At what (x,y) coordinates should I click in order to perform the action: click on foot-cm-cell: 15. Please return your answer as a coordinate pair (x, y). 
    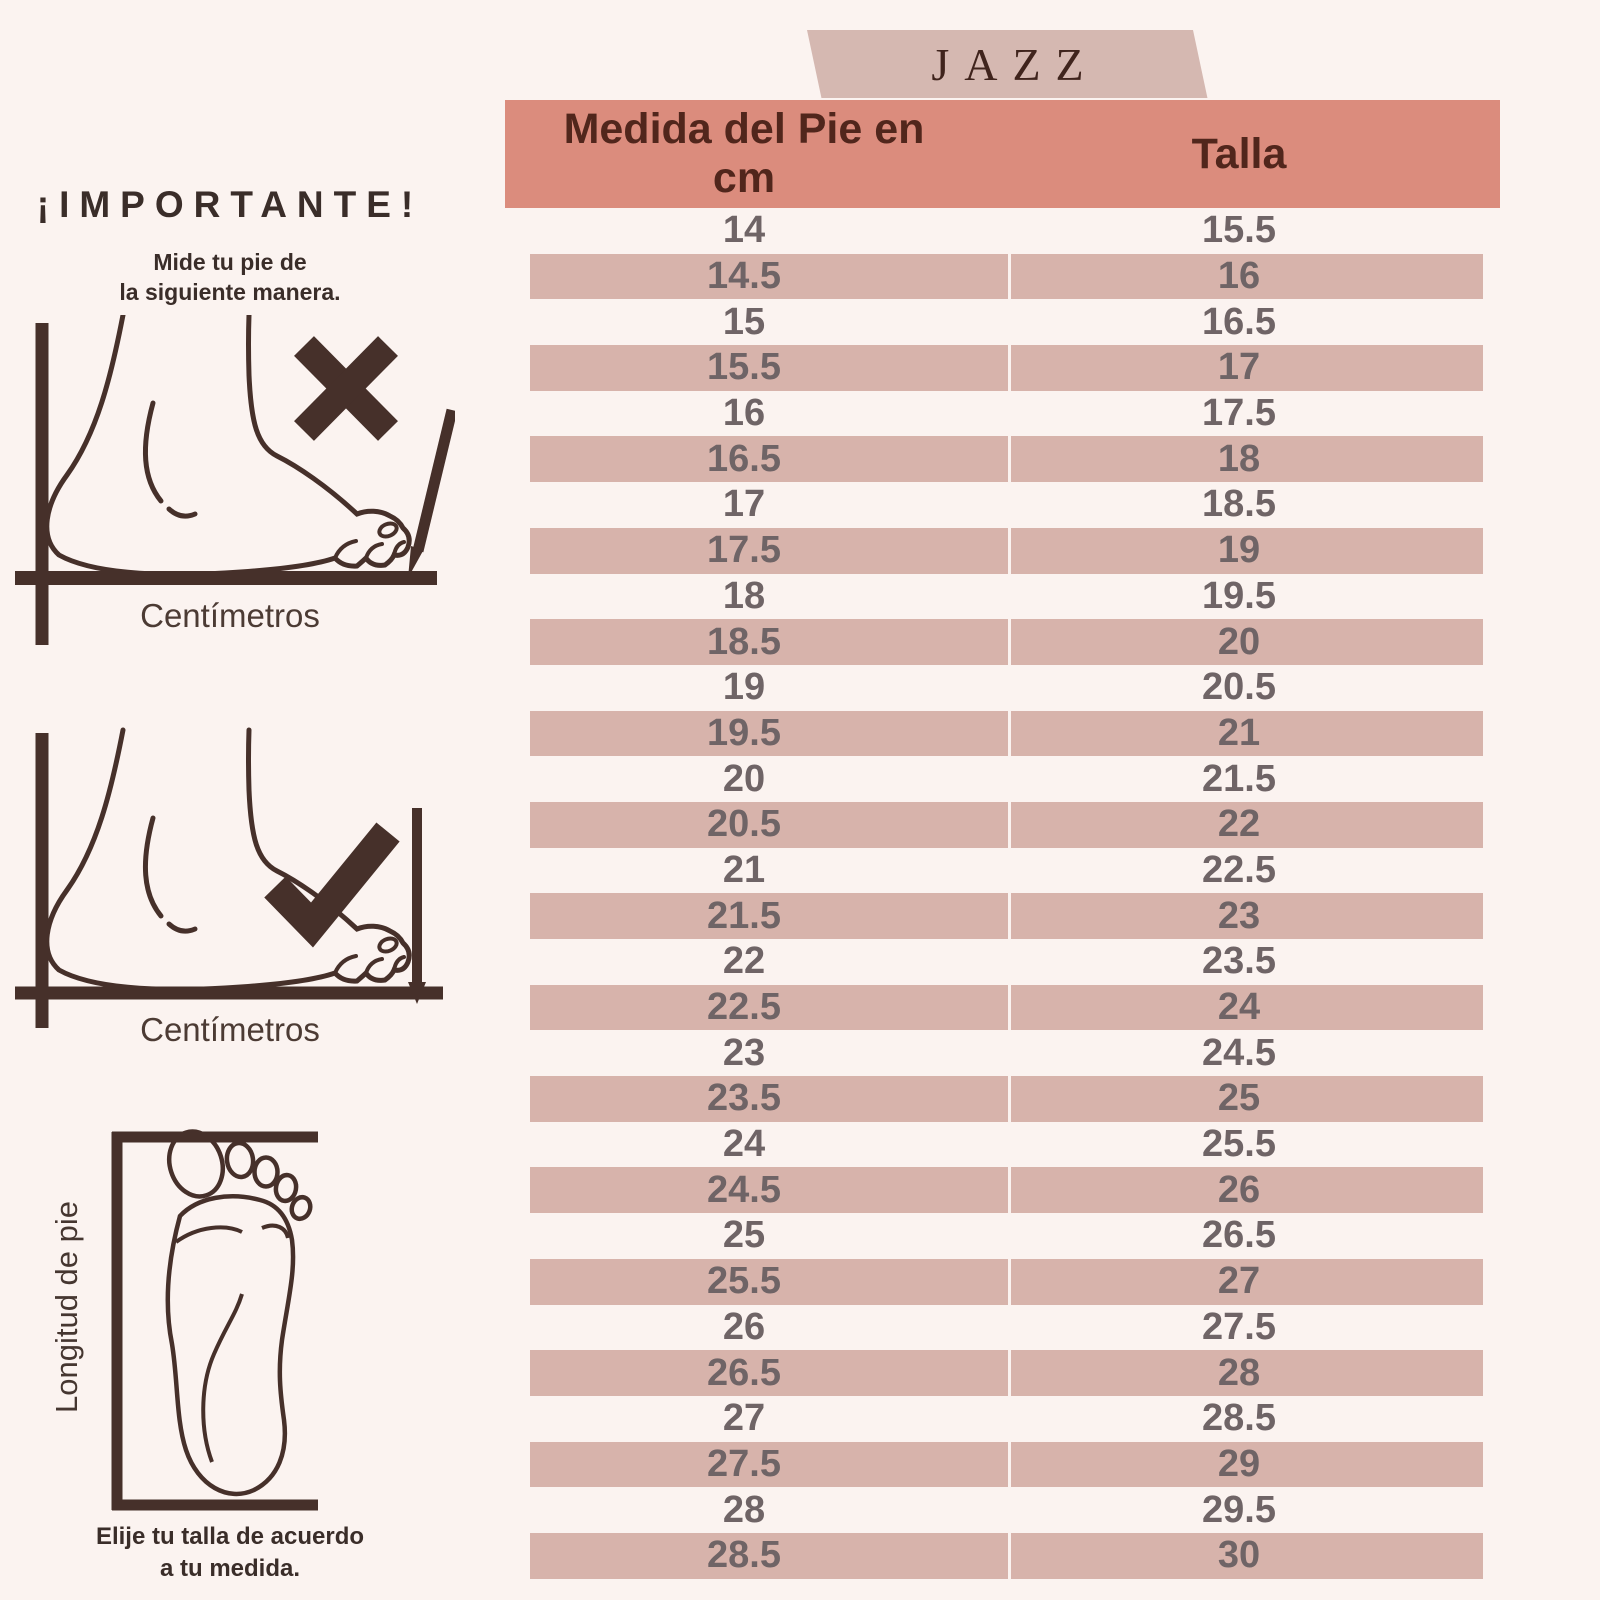
    Looking at the image, I should click on (744, 321).